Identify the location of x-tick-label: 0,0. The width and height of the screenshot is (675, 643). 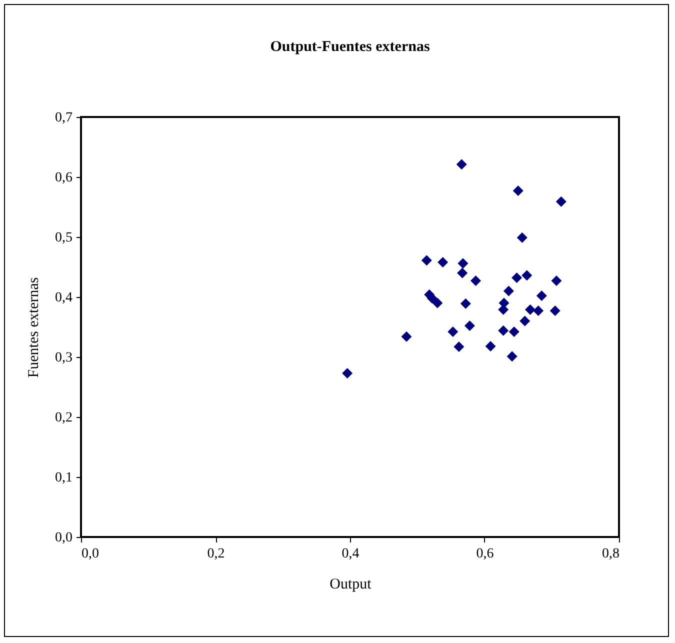
(90, 554).